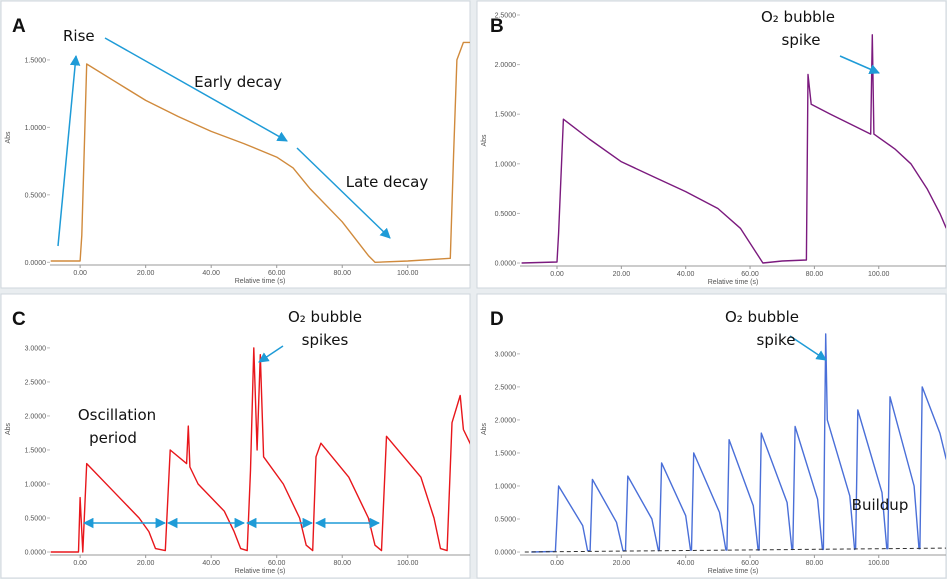 This screenshot has height=579, width=947. Describe the element at coordinates (19, 319) in the screenshot. I see `panel-letter: C` at that location.